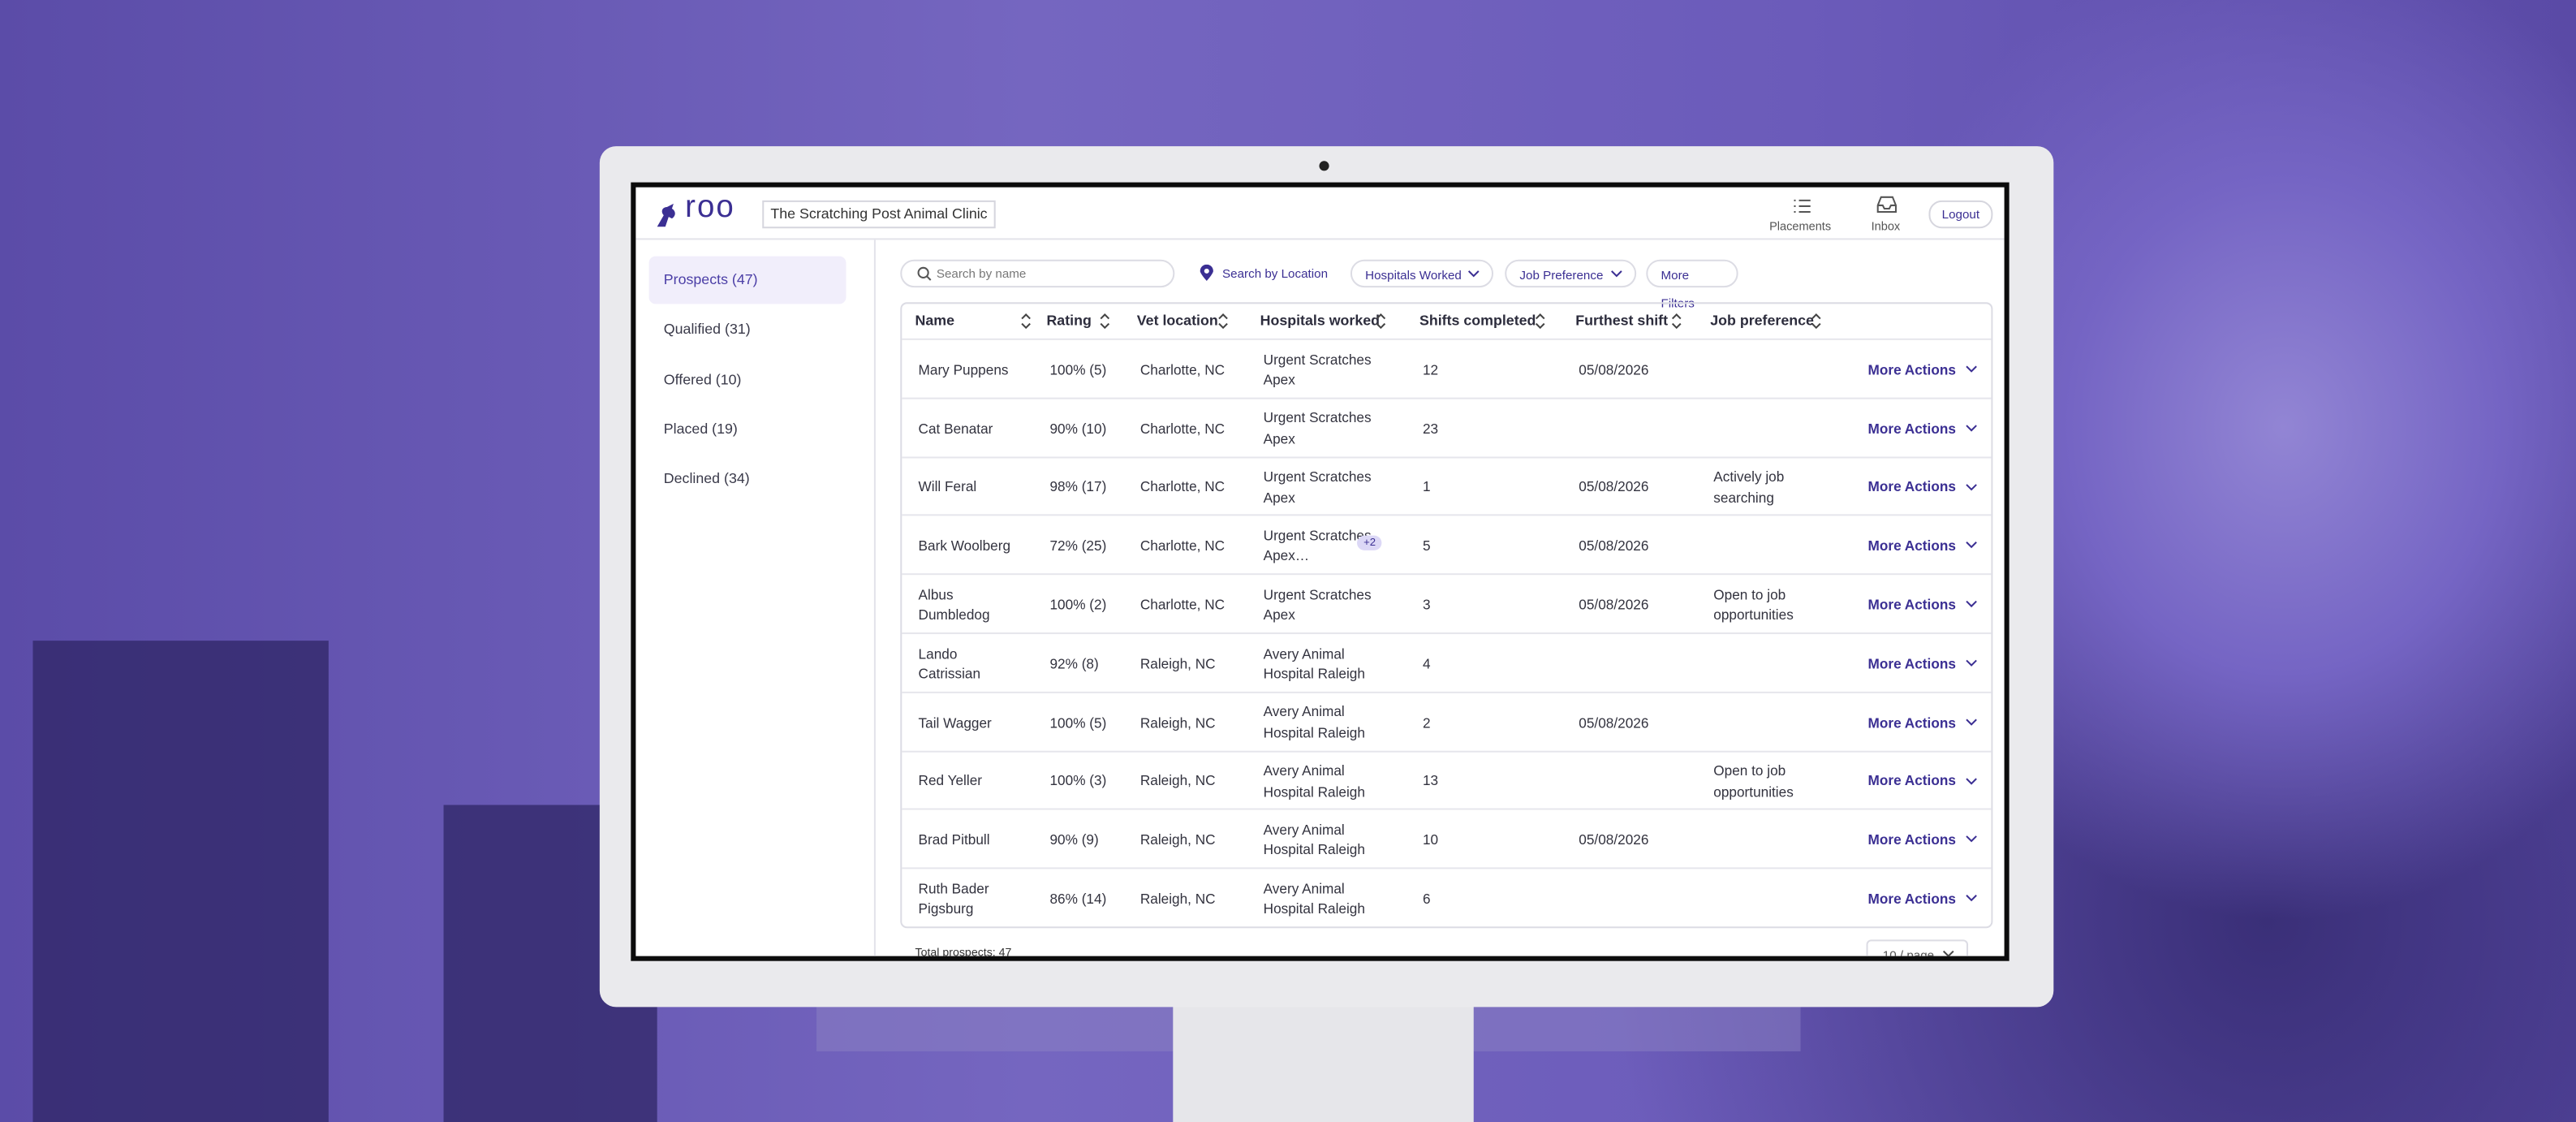 The width and height of the screenshot is (2576, 1122). Describe the element at coordinates (1472, 781) in the screenshot. I see `cell-shifts: 13` at that location.